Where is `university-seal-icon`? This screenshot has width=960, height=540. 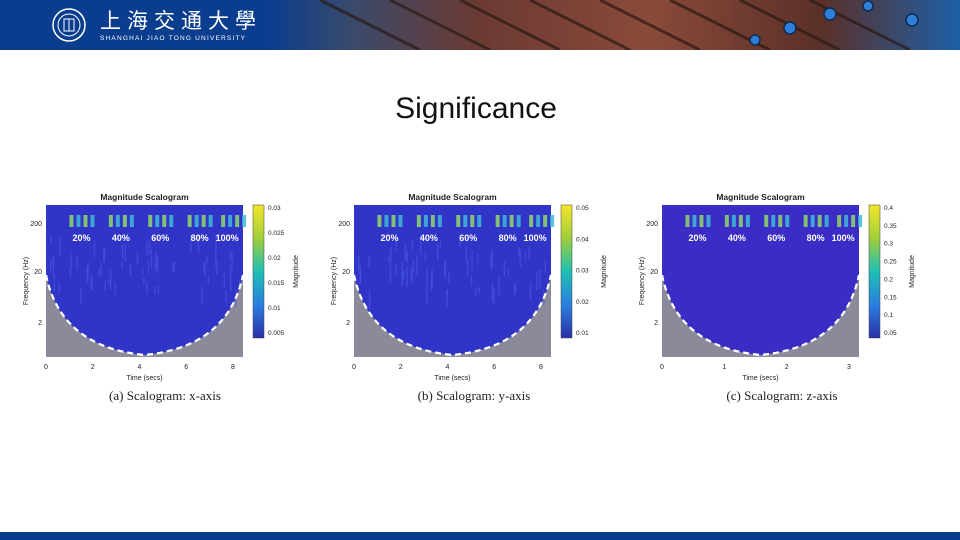 university-seal-icon is located at coordinates (69, 25).